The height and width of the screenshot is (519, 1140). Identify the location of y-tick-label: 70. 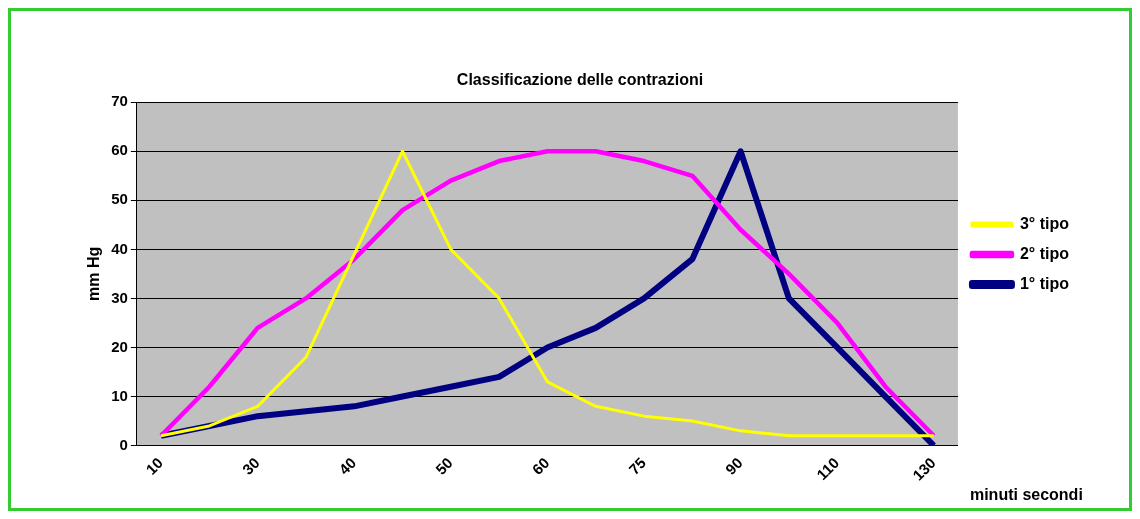
(119, 101).